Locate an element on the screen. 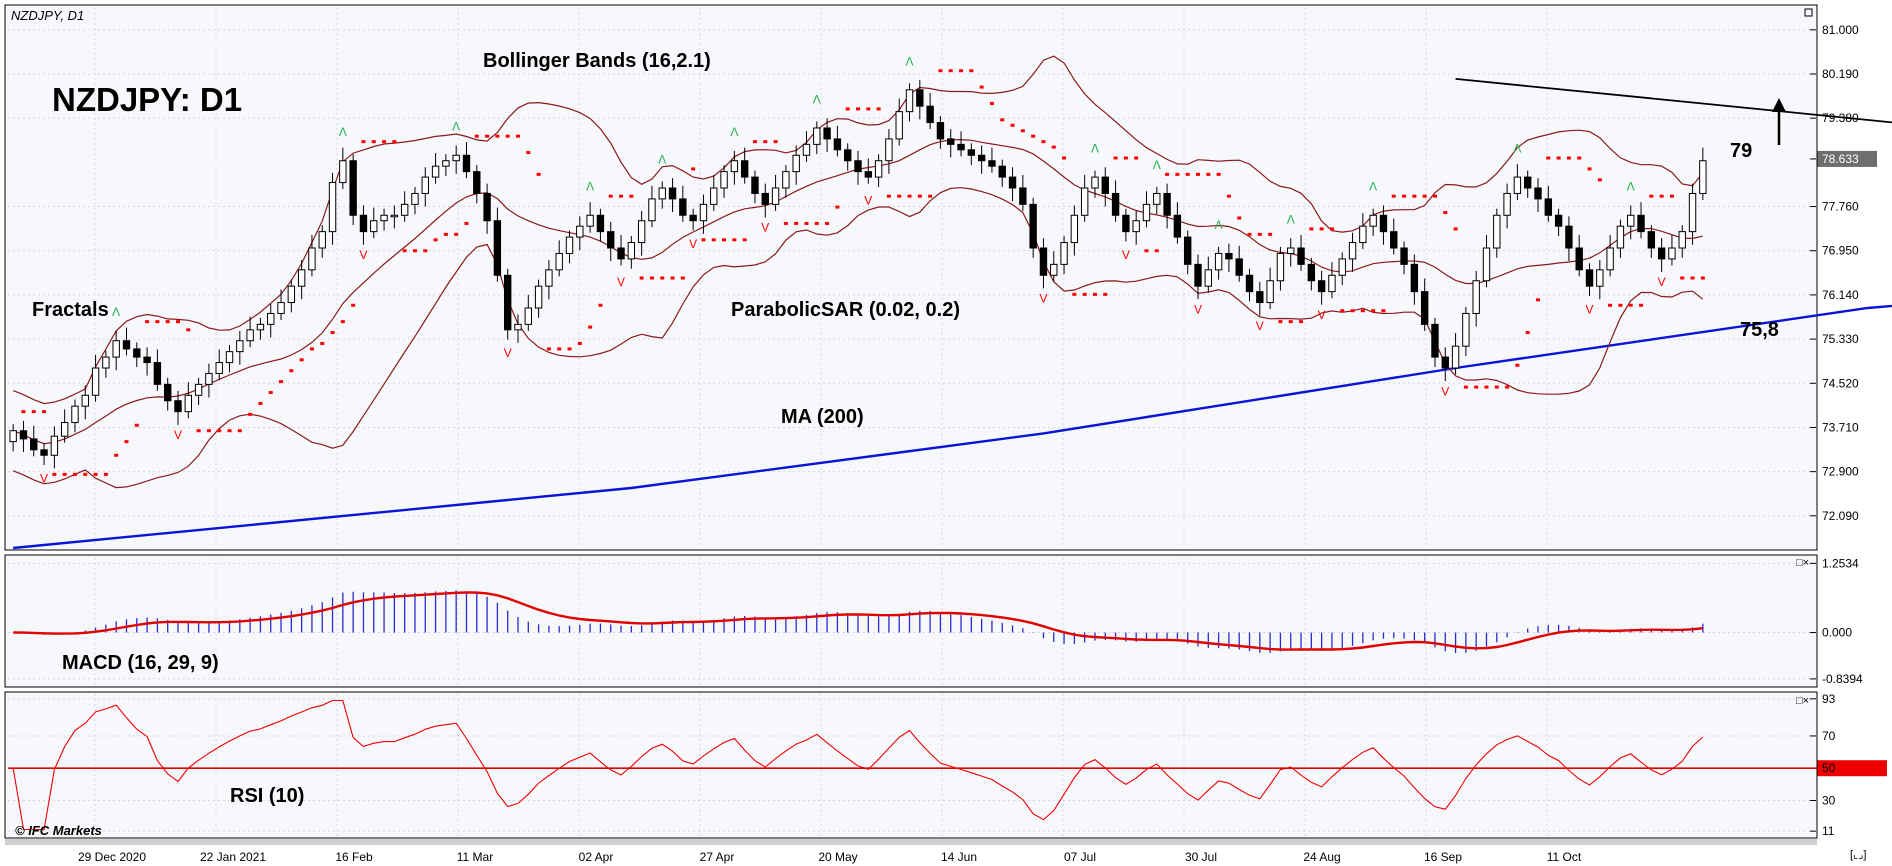 The width and height of the screenshot is (1892, 866). macd-tick-label: 1.2534 is located at coordinates (1840, 563).